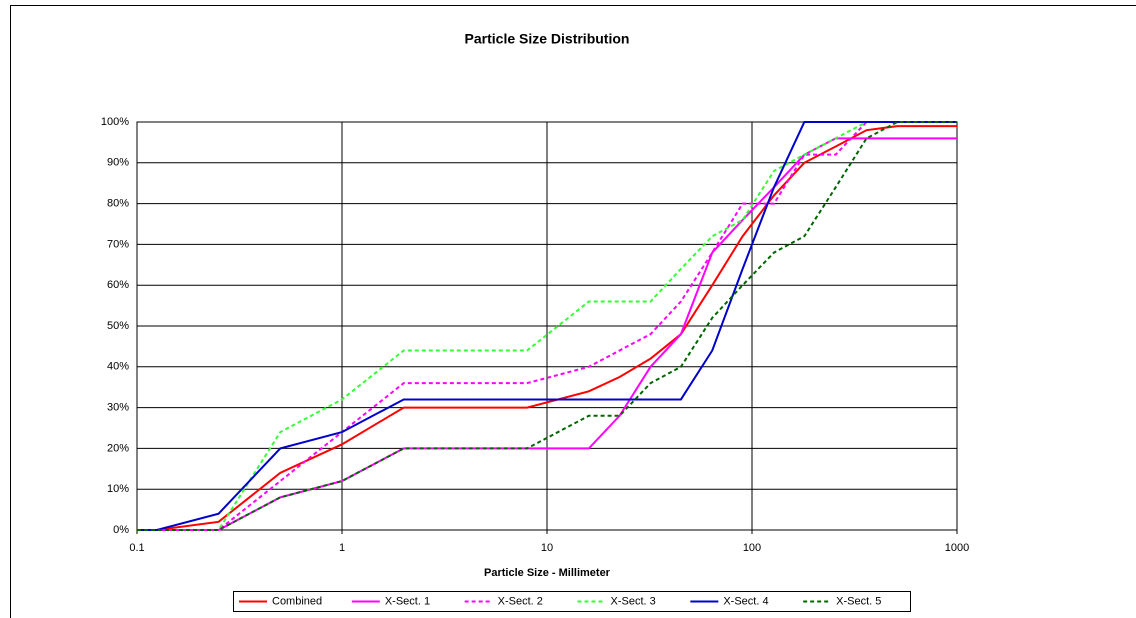  I want to click on legend-label: X-Sect. 1, so click(407, 601).